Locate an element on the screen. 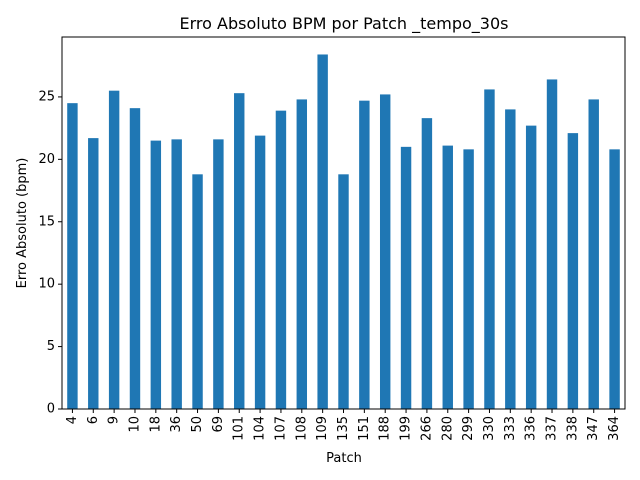 The width and height of the screenshot is (640, 480). x-tick-label-69: 69 is located at coordinates (218, 424).